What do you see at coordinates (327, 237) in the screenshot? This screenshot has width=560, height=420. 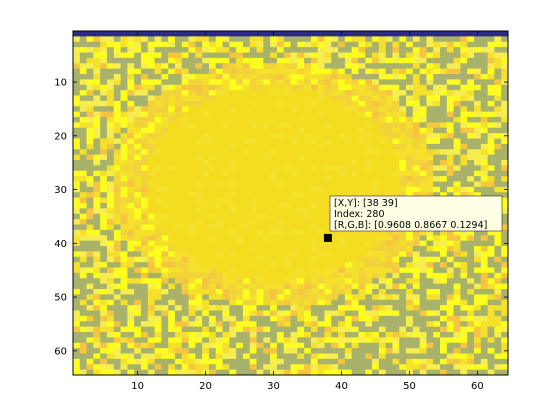 I see `datatip-marker` at bounding box center [327, 237].